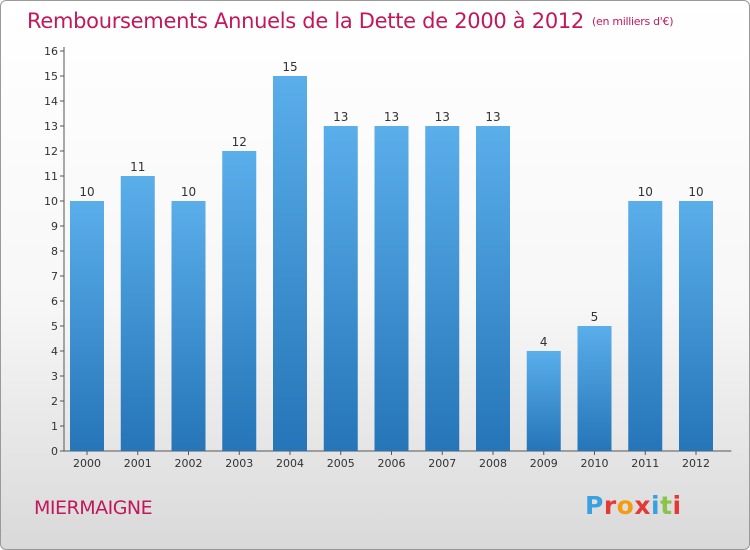 The width and height of the screenshot is (750, 550). Describe the element at coordinates (642, 505) in the screenshot. I see `logo-letter: x` at that location.